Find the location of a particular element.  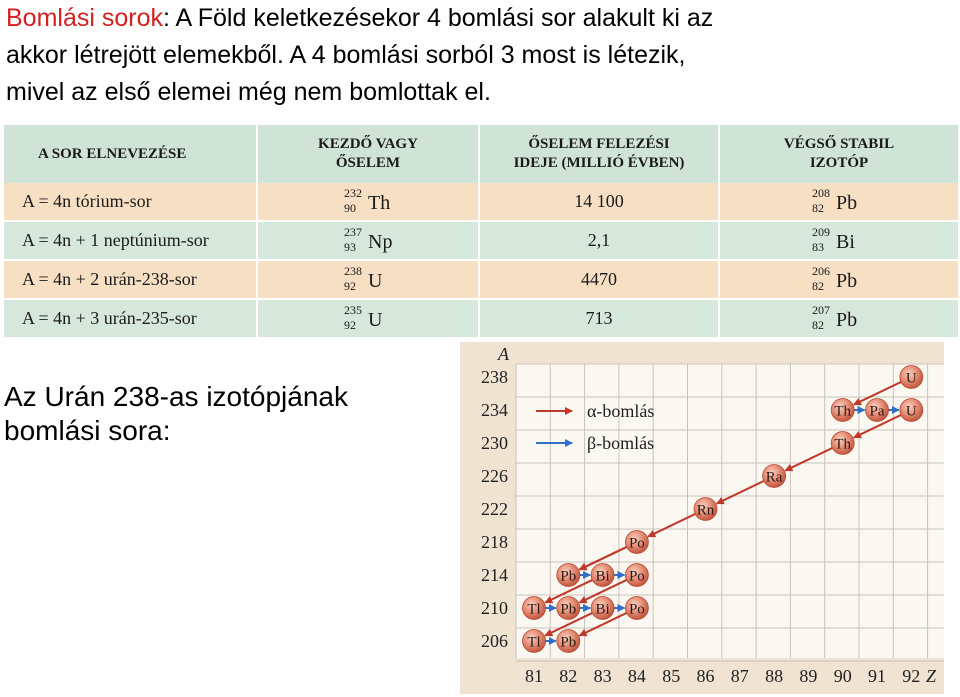

table-row: A = 4n tórium-sor 232 90 Th 14 100 208 82 Pb is located at coordinates (481, 201).